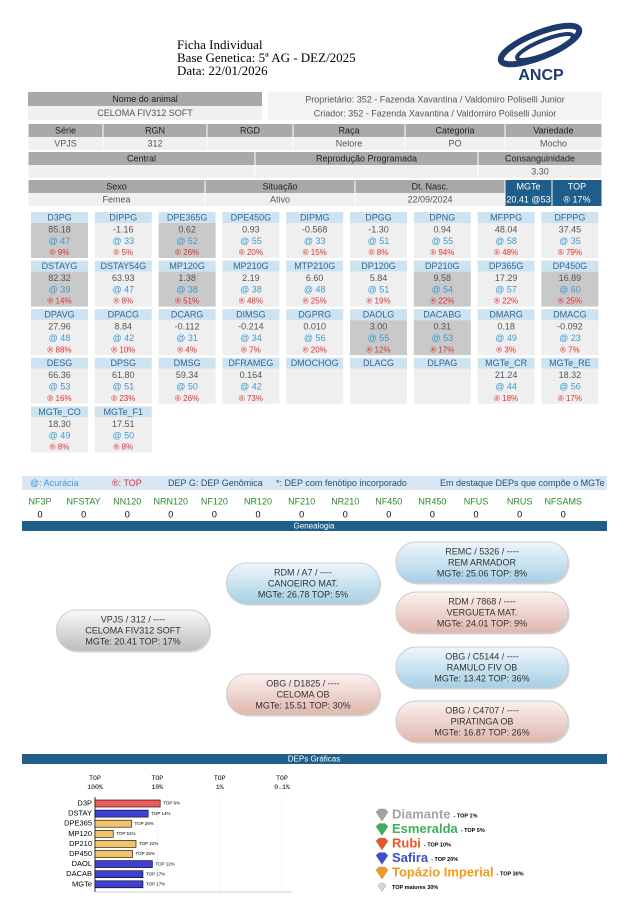 This screenshot has width=629, height=912. I want to click on field-value: 20.41 @53, so click(528, 199).